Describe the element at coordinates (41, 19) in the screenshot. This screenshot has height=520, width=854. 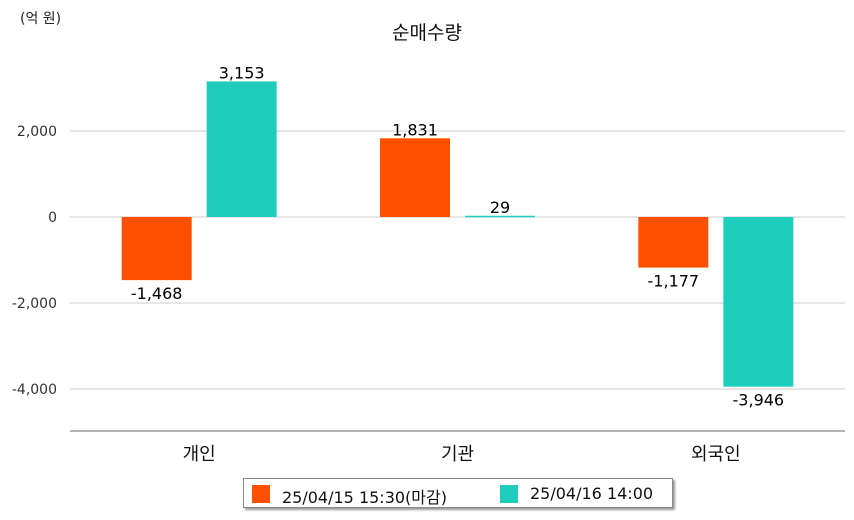
I see `unit-label: (억 원)` at that location.